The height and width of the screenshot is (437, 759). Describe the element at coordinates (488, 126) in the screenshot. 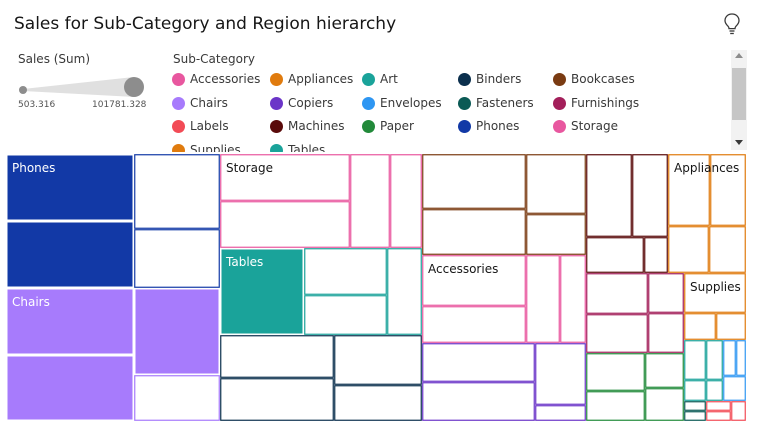

I see `legend-item: Phones` at that location.